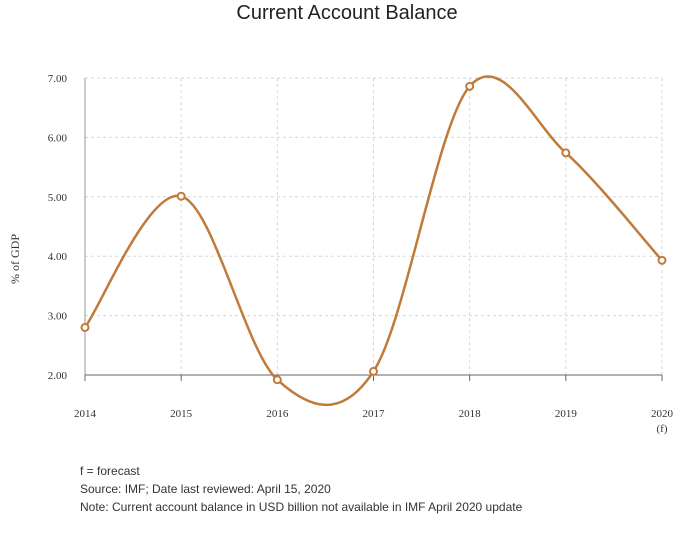  Describe the element at coordinates (85, 414) in the screenshot. I see `x-tick-label: 2014` at that location.